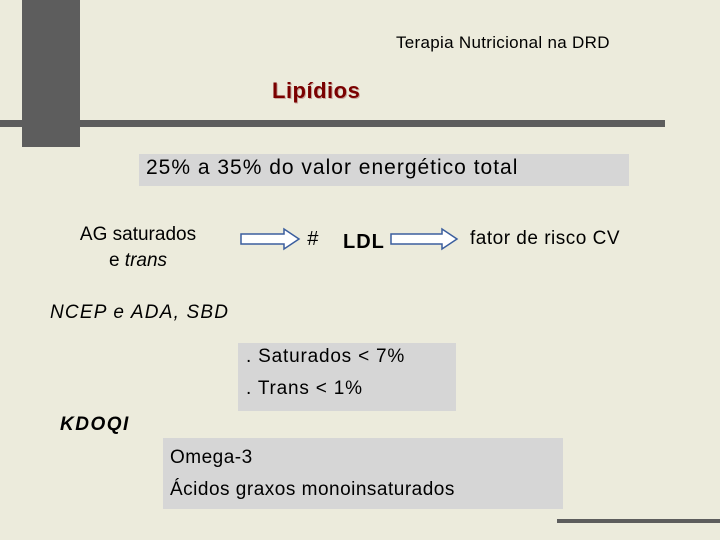  I want to click on limit-item-trans: . Trans < 1%, so click(304, 388).